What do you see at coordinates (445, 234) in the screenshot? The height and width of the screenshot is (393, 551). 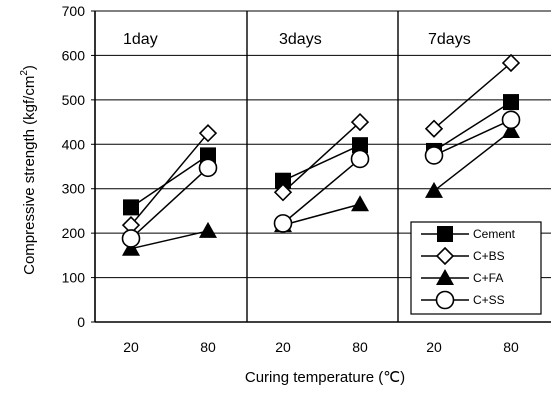 I see `legend-marker-cement` at bounding box center [445, 234].